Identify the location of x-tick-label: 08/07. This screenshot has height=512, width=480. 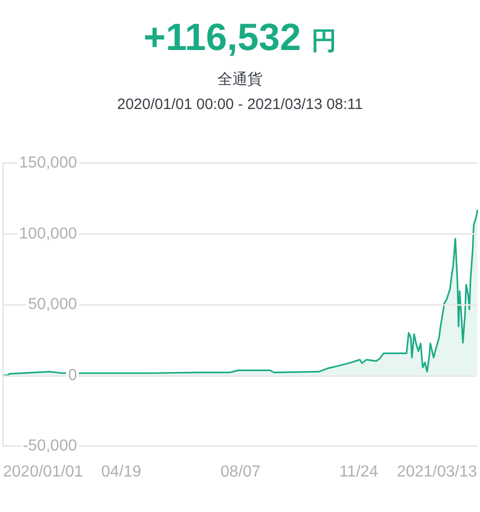
(240, 472).